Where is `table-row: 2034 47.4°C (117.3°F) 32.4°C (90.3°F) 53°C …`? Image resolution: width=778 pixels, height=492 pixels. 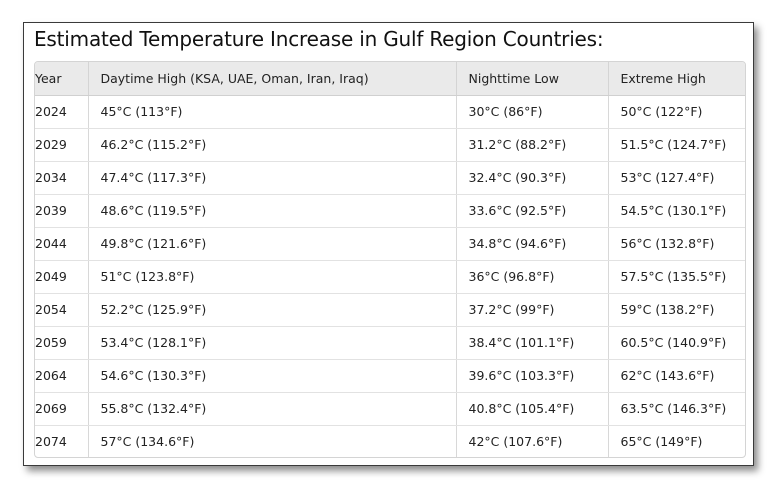 table-row: 2034 47.4°C (117.3°F) 32.4°C (90.3°F) 53°C … is located at coordinates (390, 178).